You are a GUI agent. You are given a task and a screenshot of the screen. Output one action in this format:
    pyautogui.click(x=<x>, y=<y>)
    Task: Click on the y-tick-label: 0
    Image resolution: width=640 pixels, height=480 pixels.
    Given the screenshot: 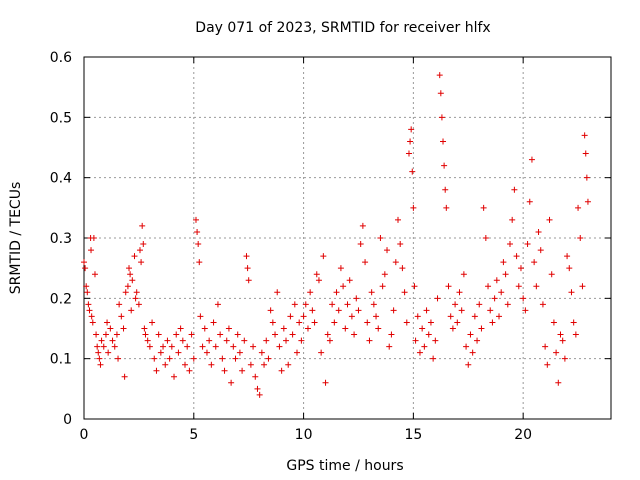 What is the action you would take?
    pyautogui.click(x=67, y=420)
    